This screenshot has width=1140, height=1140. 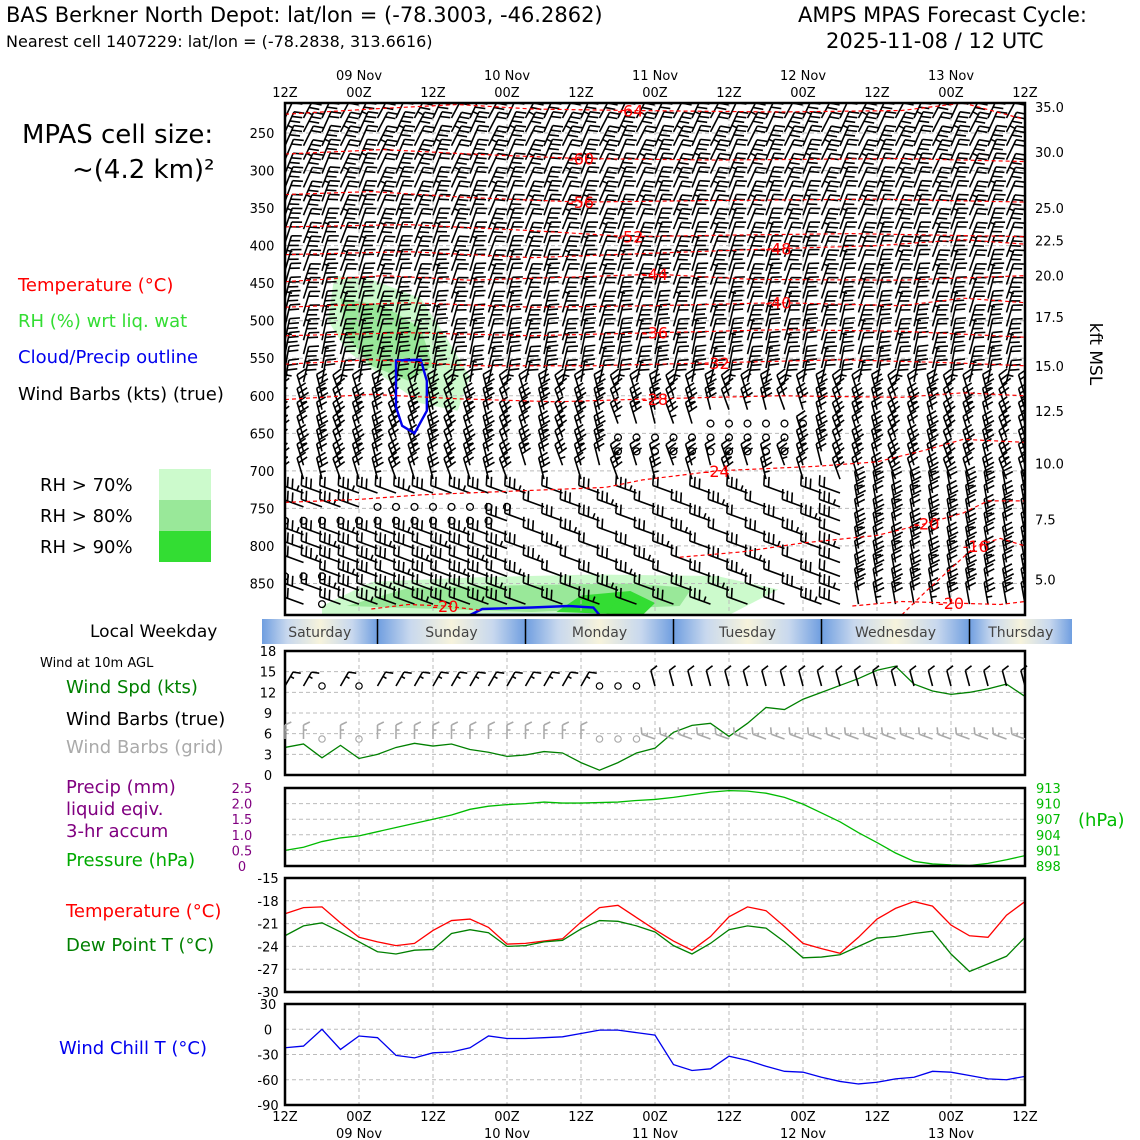 I want to click on weekday-label: Thursday, so click(x=1020, y=633).